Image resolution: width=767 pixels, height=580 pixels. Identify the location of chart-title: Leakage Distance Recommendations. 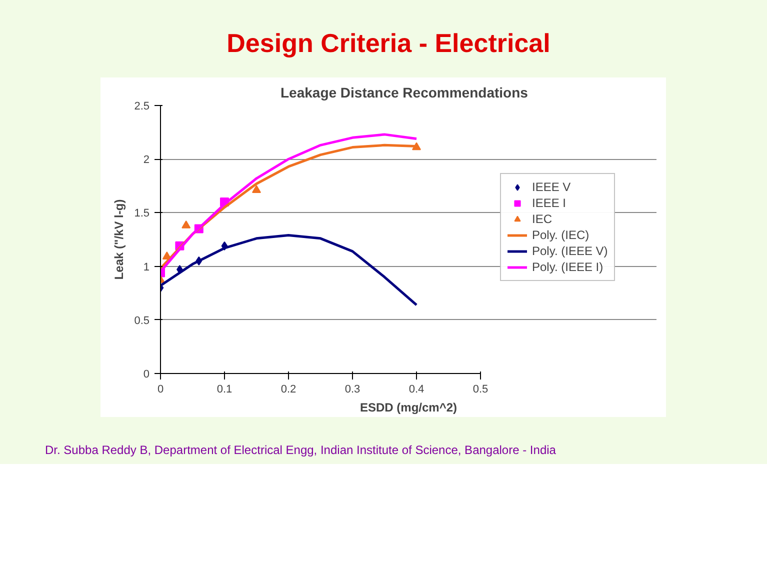
(404, 92).